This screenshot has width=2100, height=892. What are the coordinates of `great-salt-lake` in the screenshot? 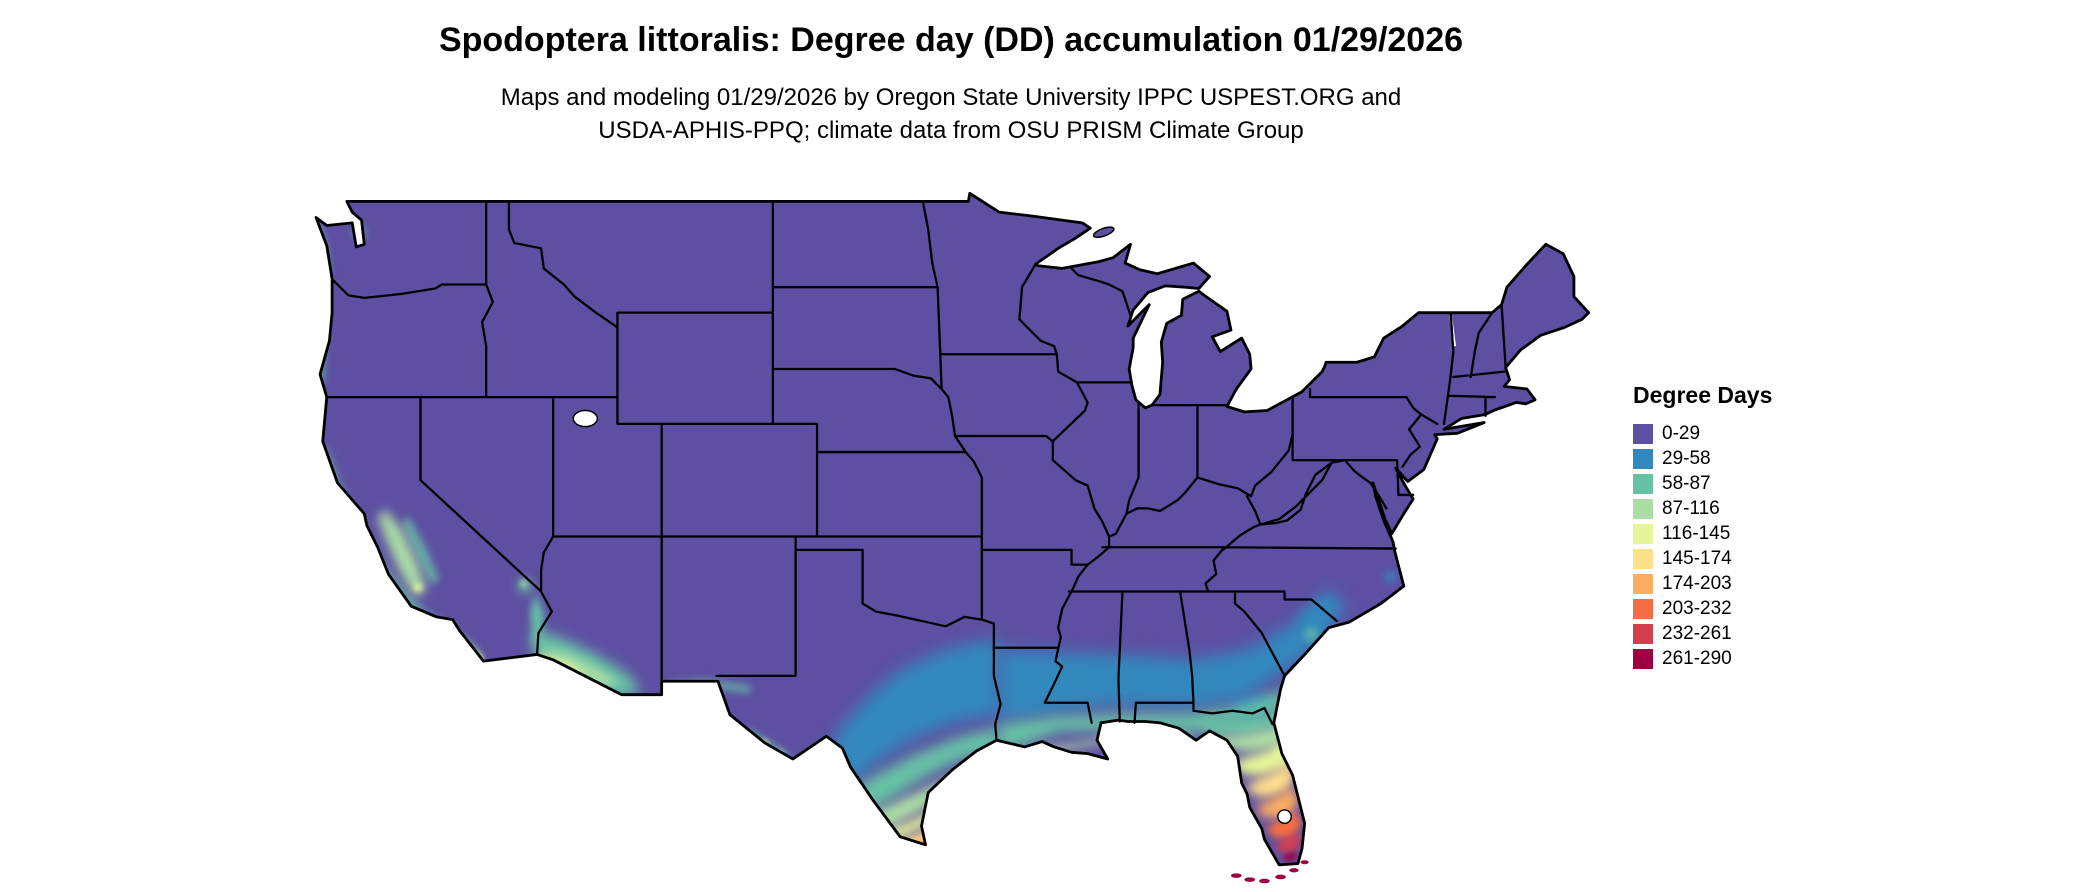 It's located at (585, 418).